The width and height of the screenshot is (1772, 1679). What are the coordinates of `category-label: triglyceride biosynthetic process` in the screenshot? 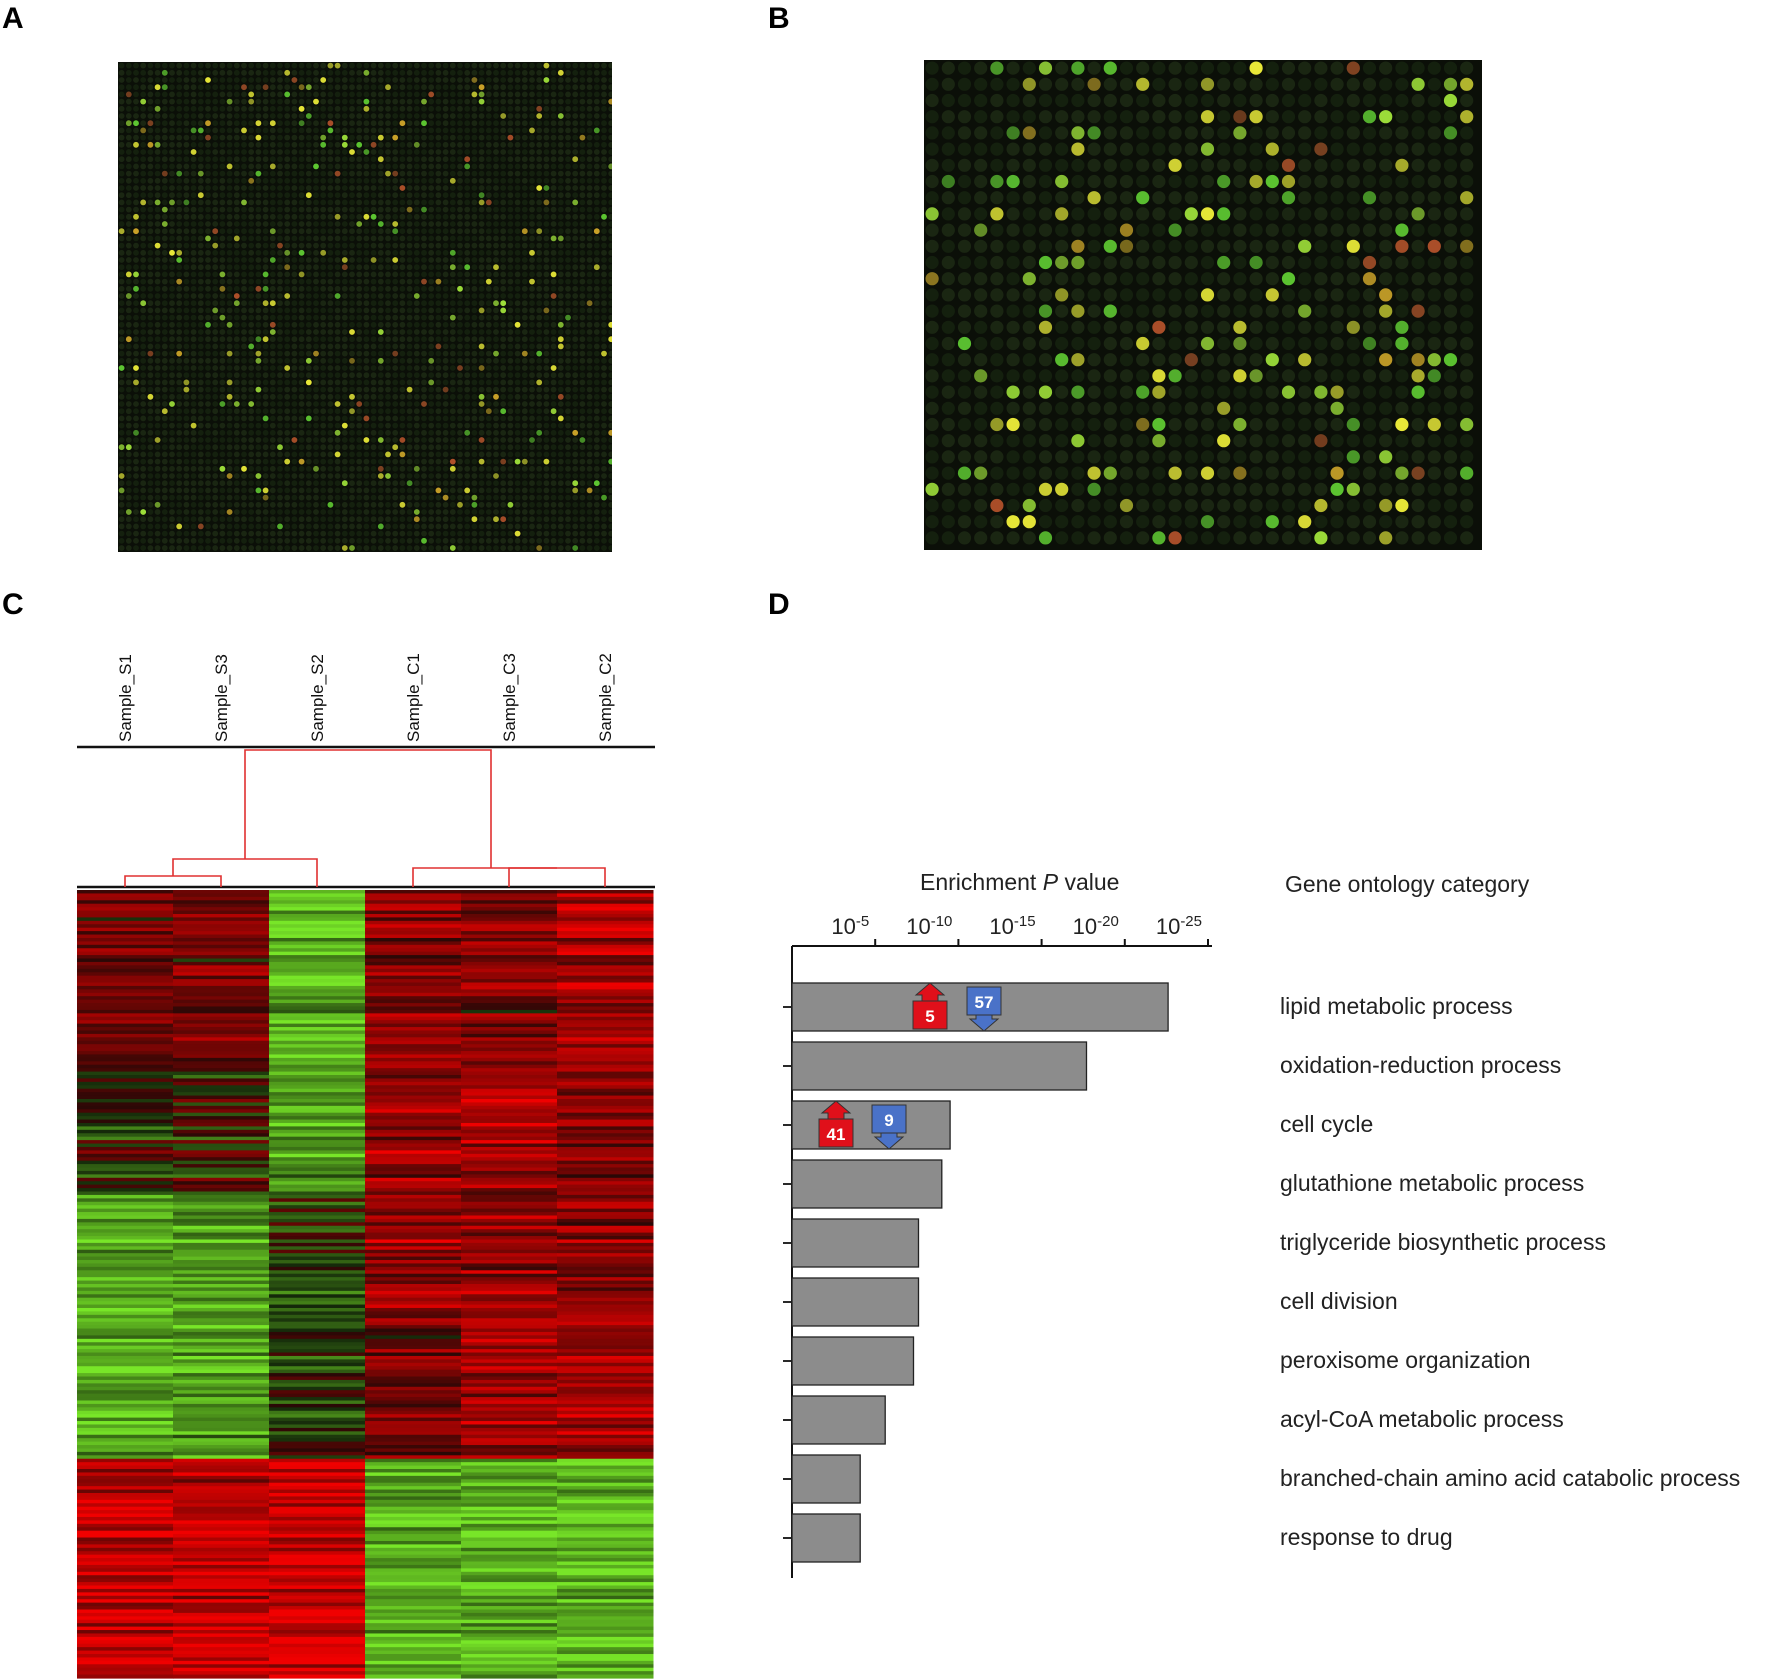 It's located at (1443, 1242).